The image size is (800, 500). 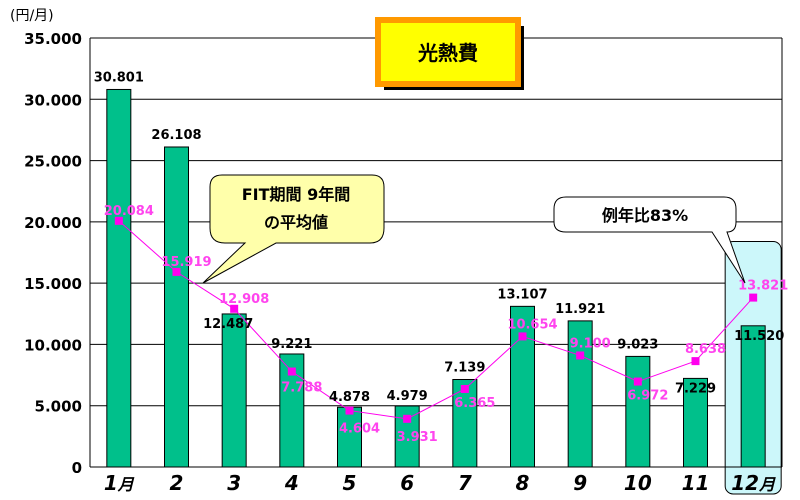 What do you see at coordinates (763, 286) in the screenshot?
I see `average-value-label: 13.821` at bounding box center [763, 286].